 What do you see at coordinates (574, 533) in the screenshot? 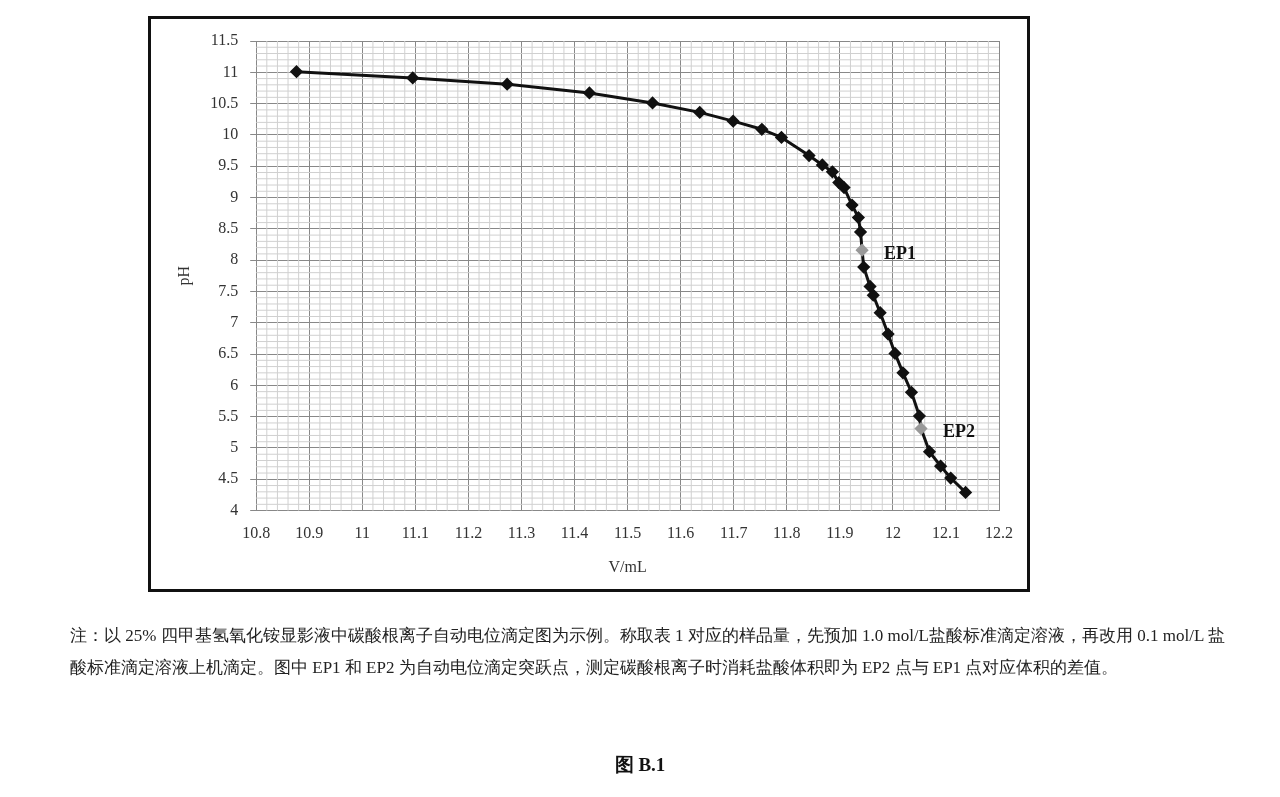
I see `x-tick-label: 11.4` at bounding box center [574, 533].